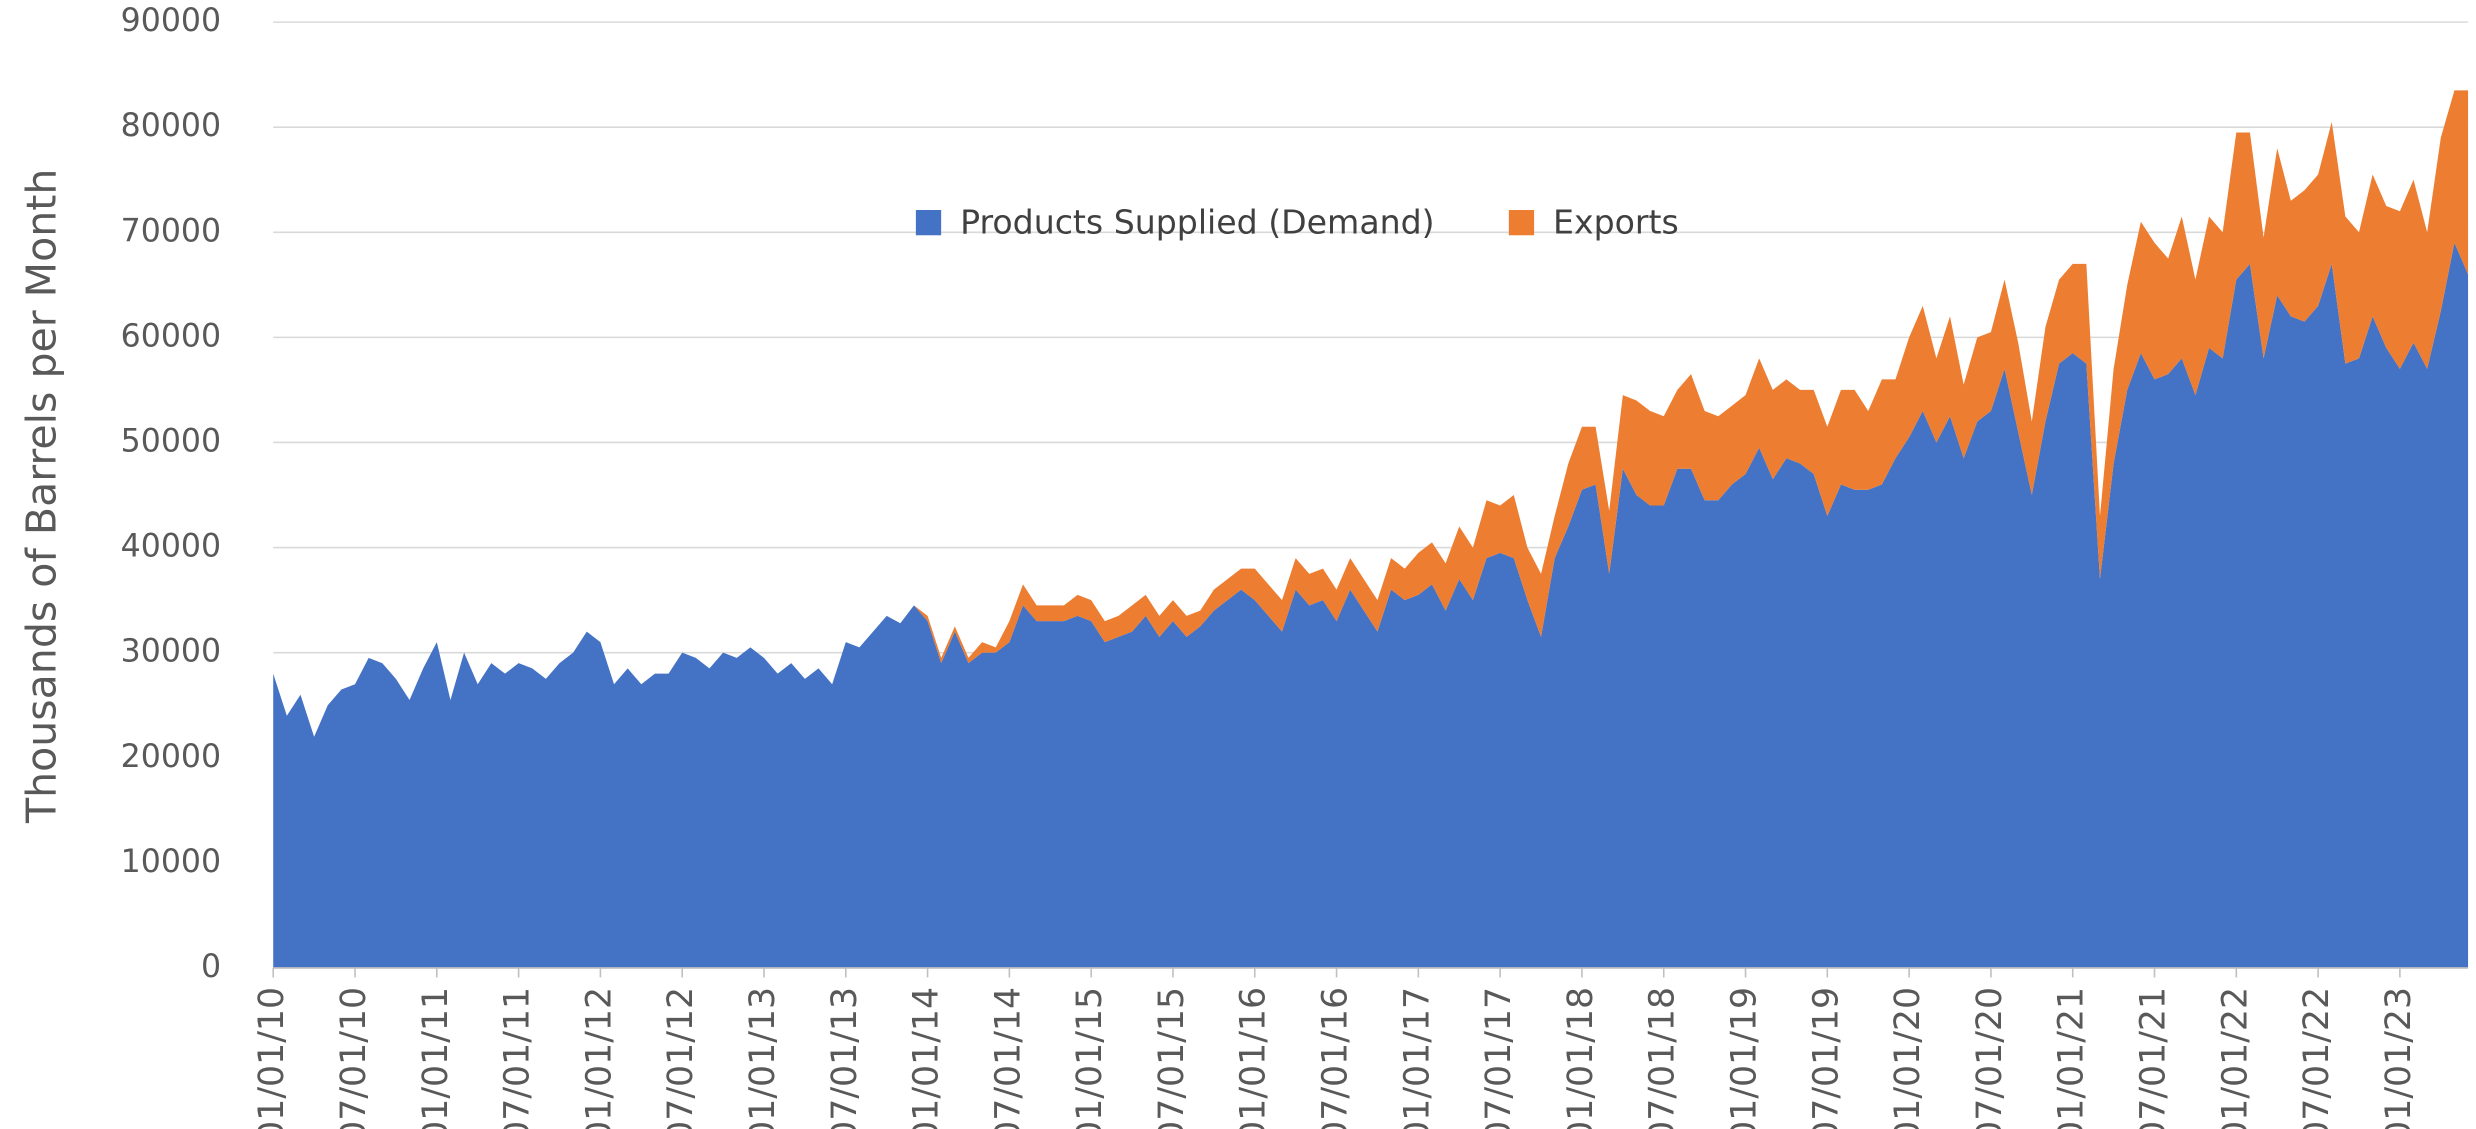 The height and width of the screenshot is (1129, 2476). What do you see at coordinates (845, 1058) in the screenshot?
I see `x-tick-label: 07/01/13` at bounding box center [845, 1058].